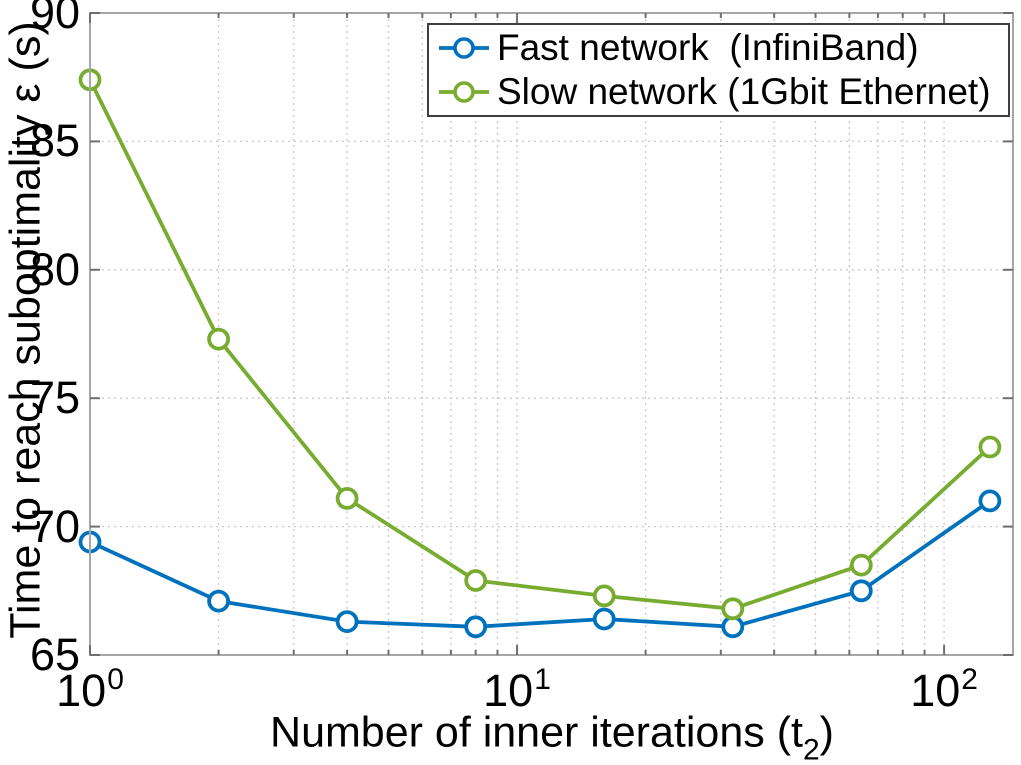 The height and width of the screenshot is (765, 1021). I want to click on legend-label-slow-network: Slow network (1Gbit Ethernet), so click(744, 91).